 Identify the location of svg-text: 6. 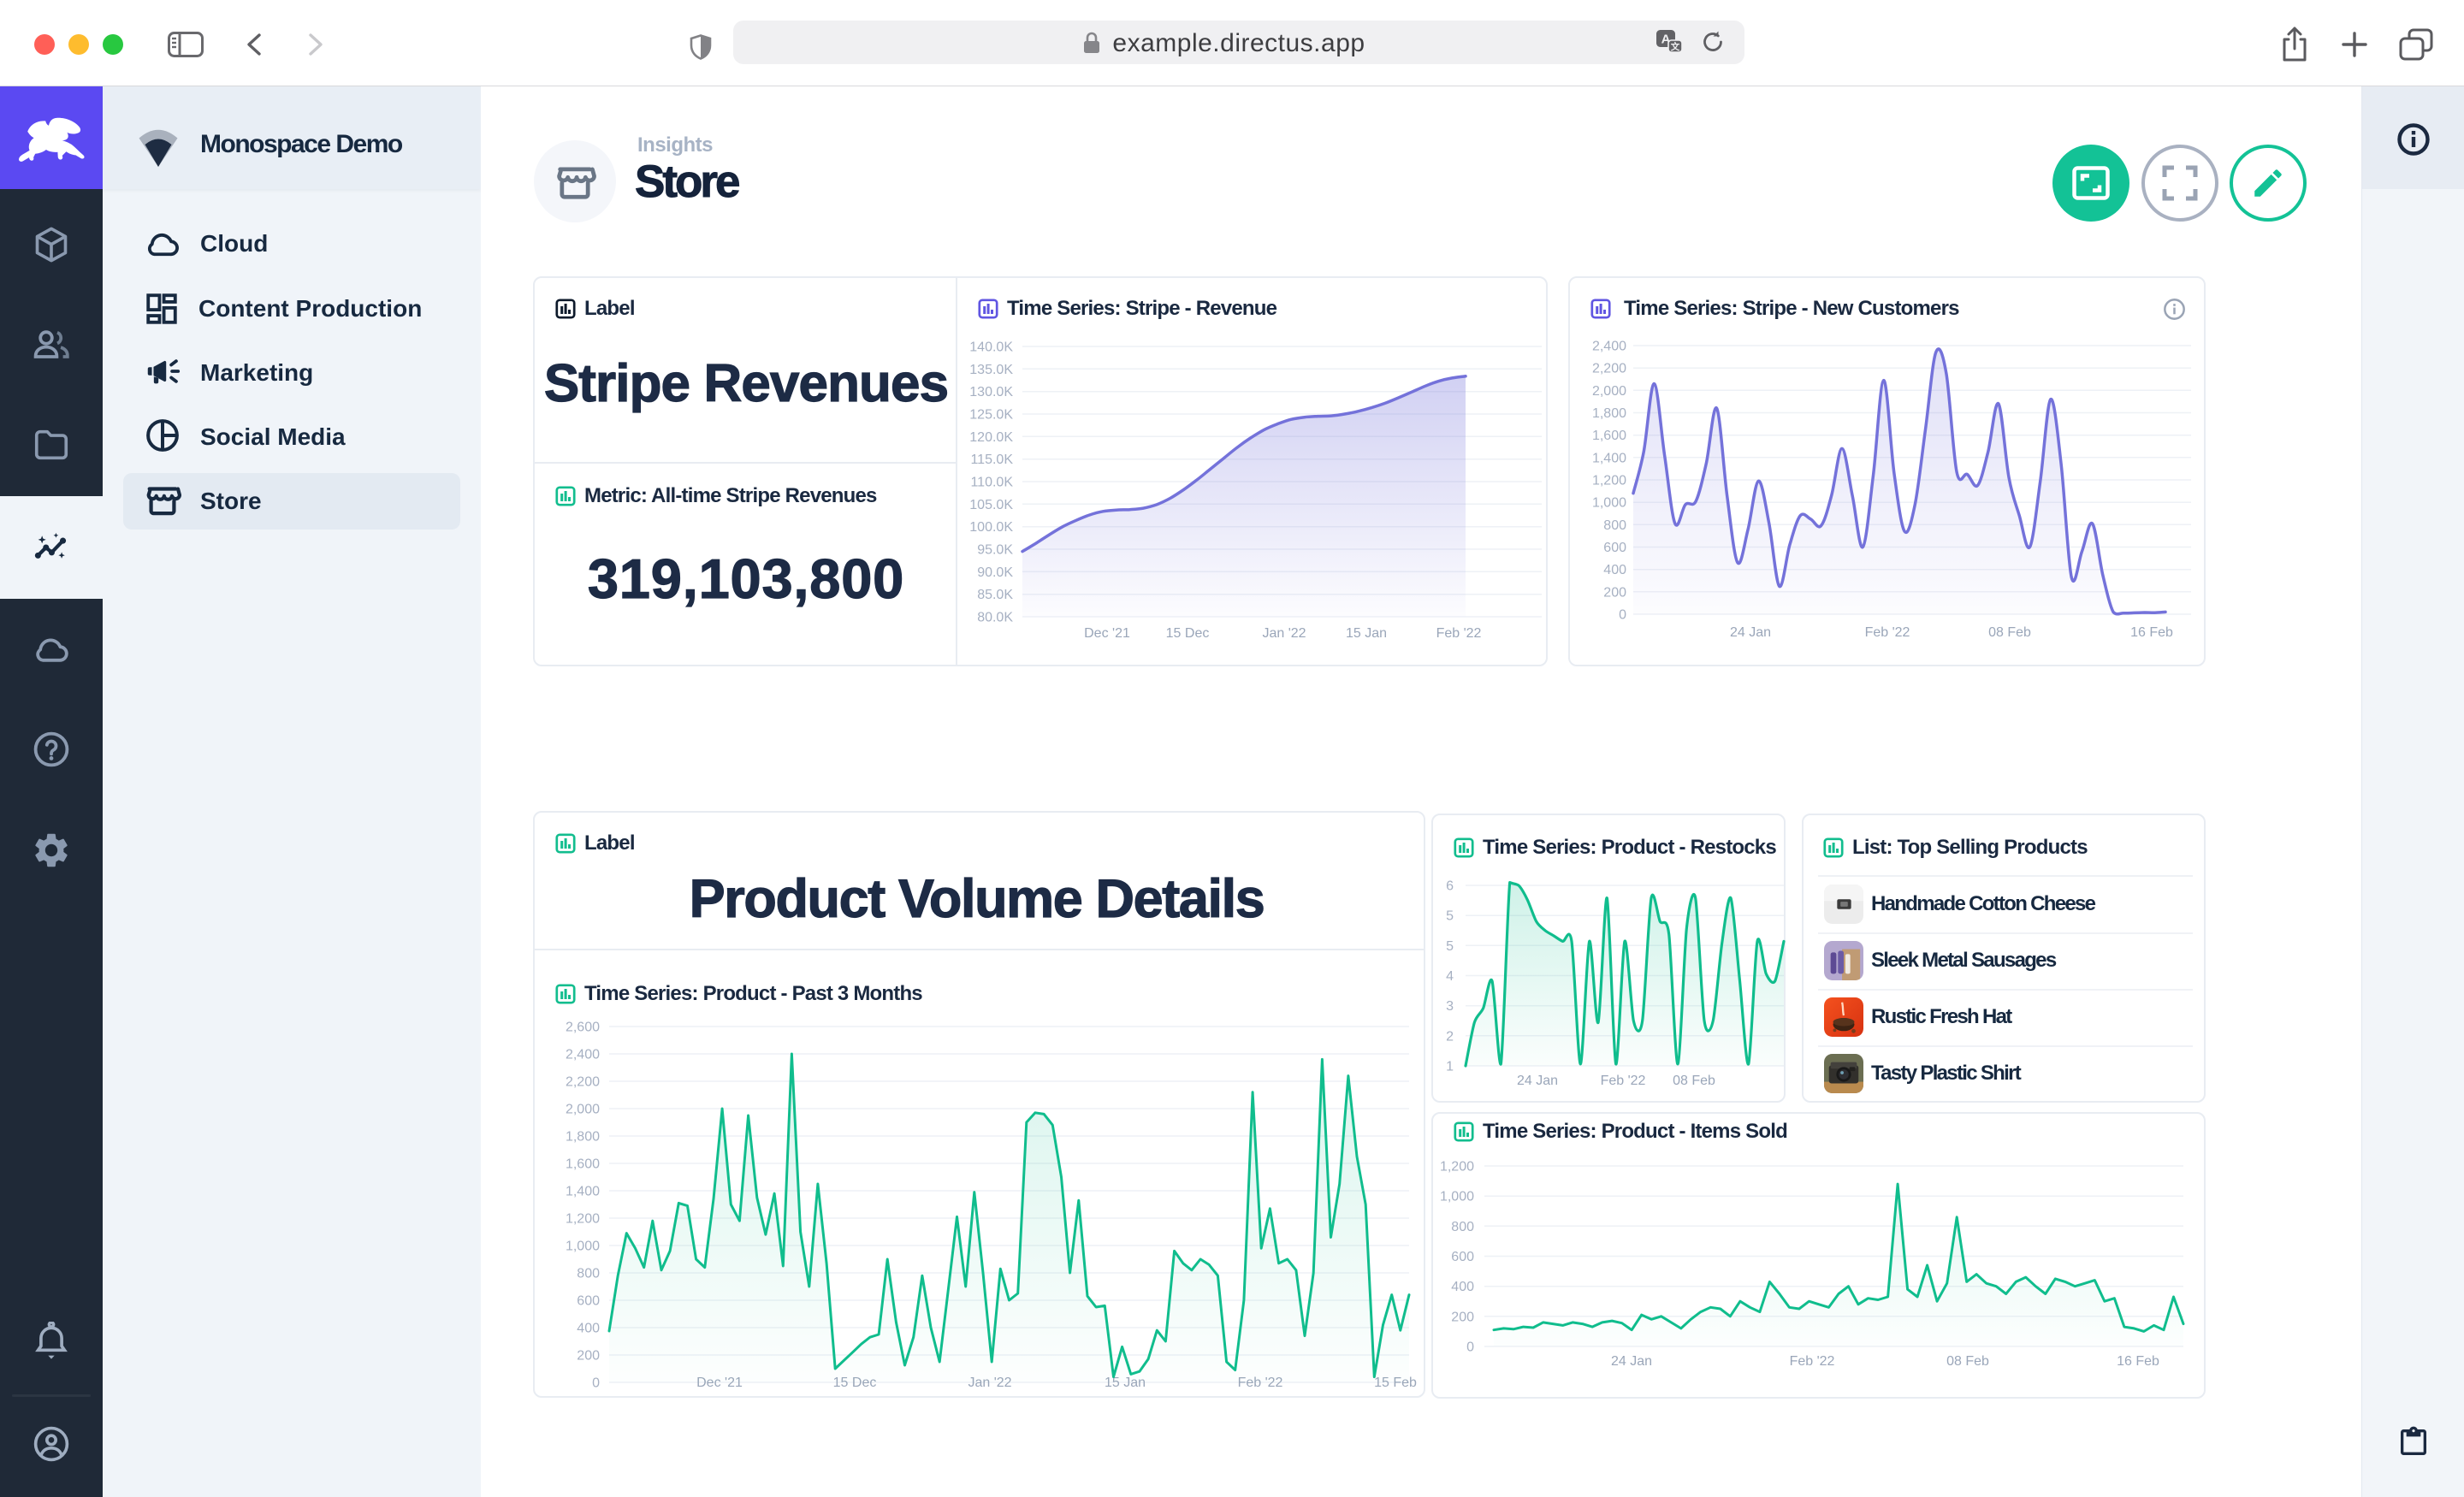
(1450, 887).